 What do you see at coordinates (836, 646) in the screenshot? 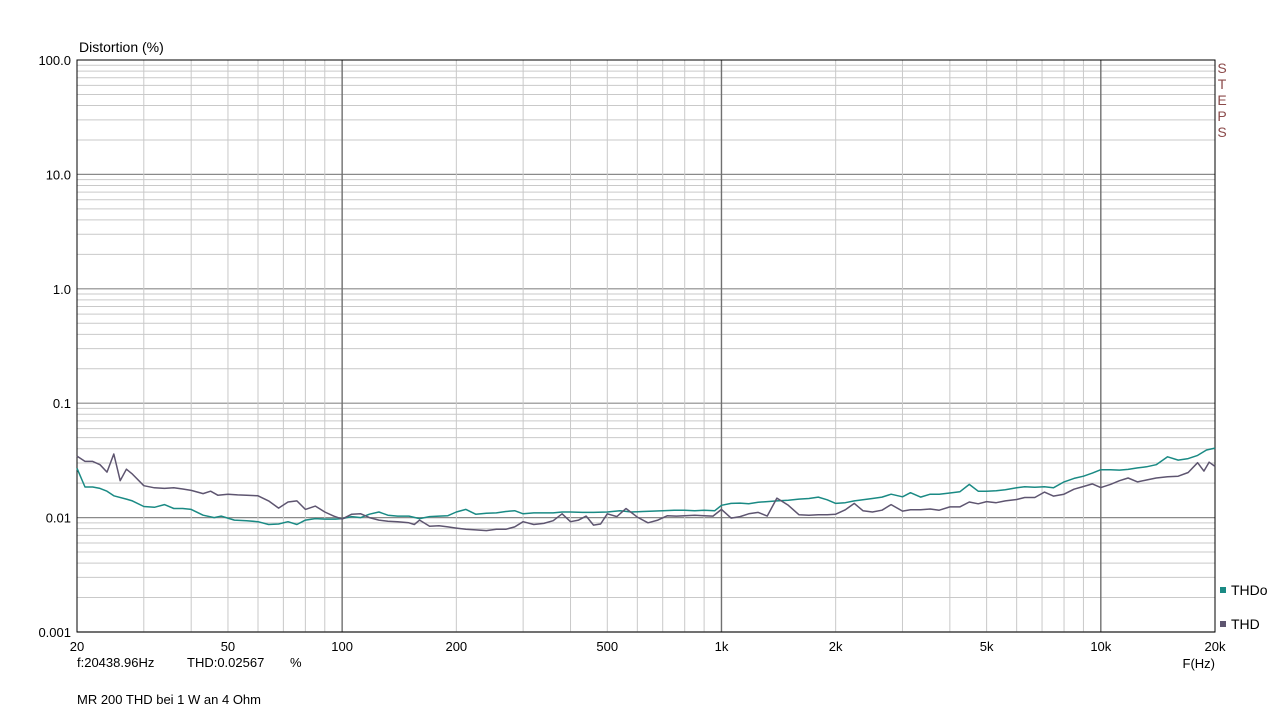
I see `x-tick-label: 2k` at bounding box center [836, 646].